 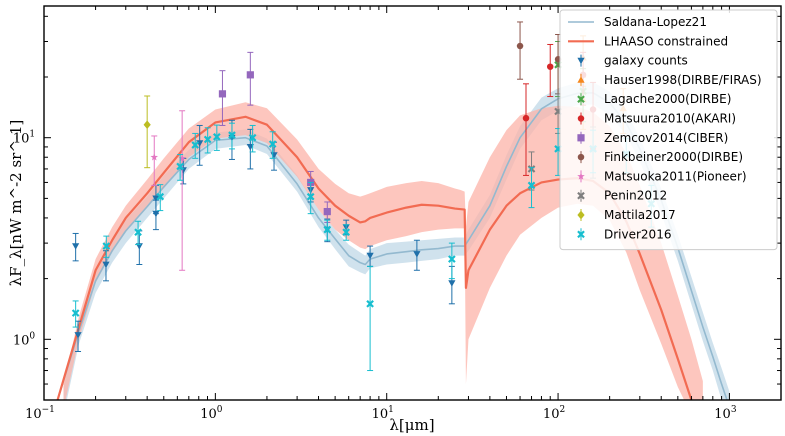 I want to click on legend-item: Finkbeiner2000(DIRBE), so click(x=660, y=157).